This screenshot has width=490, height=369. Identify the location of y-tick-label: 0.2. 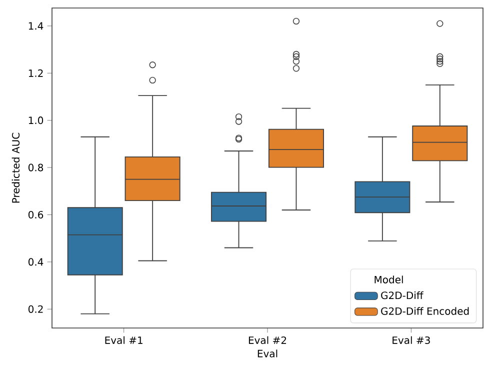
(35, 309).